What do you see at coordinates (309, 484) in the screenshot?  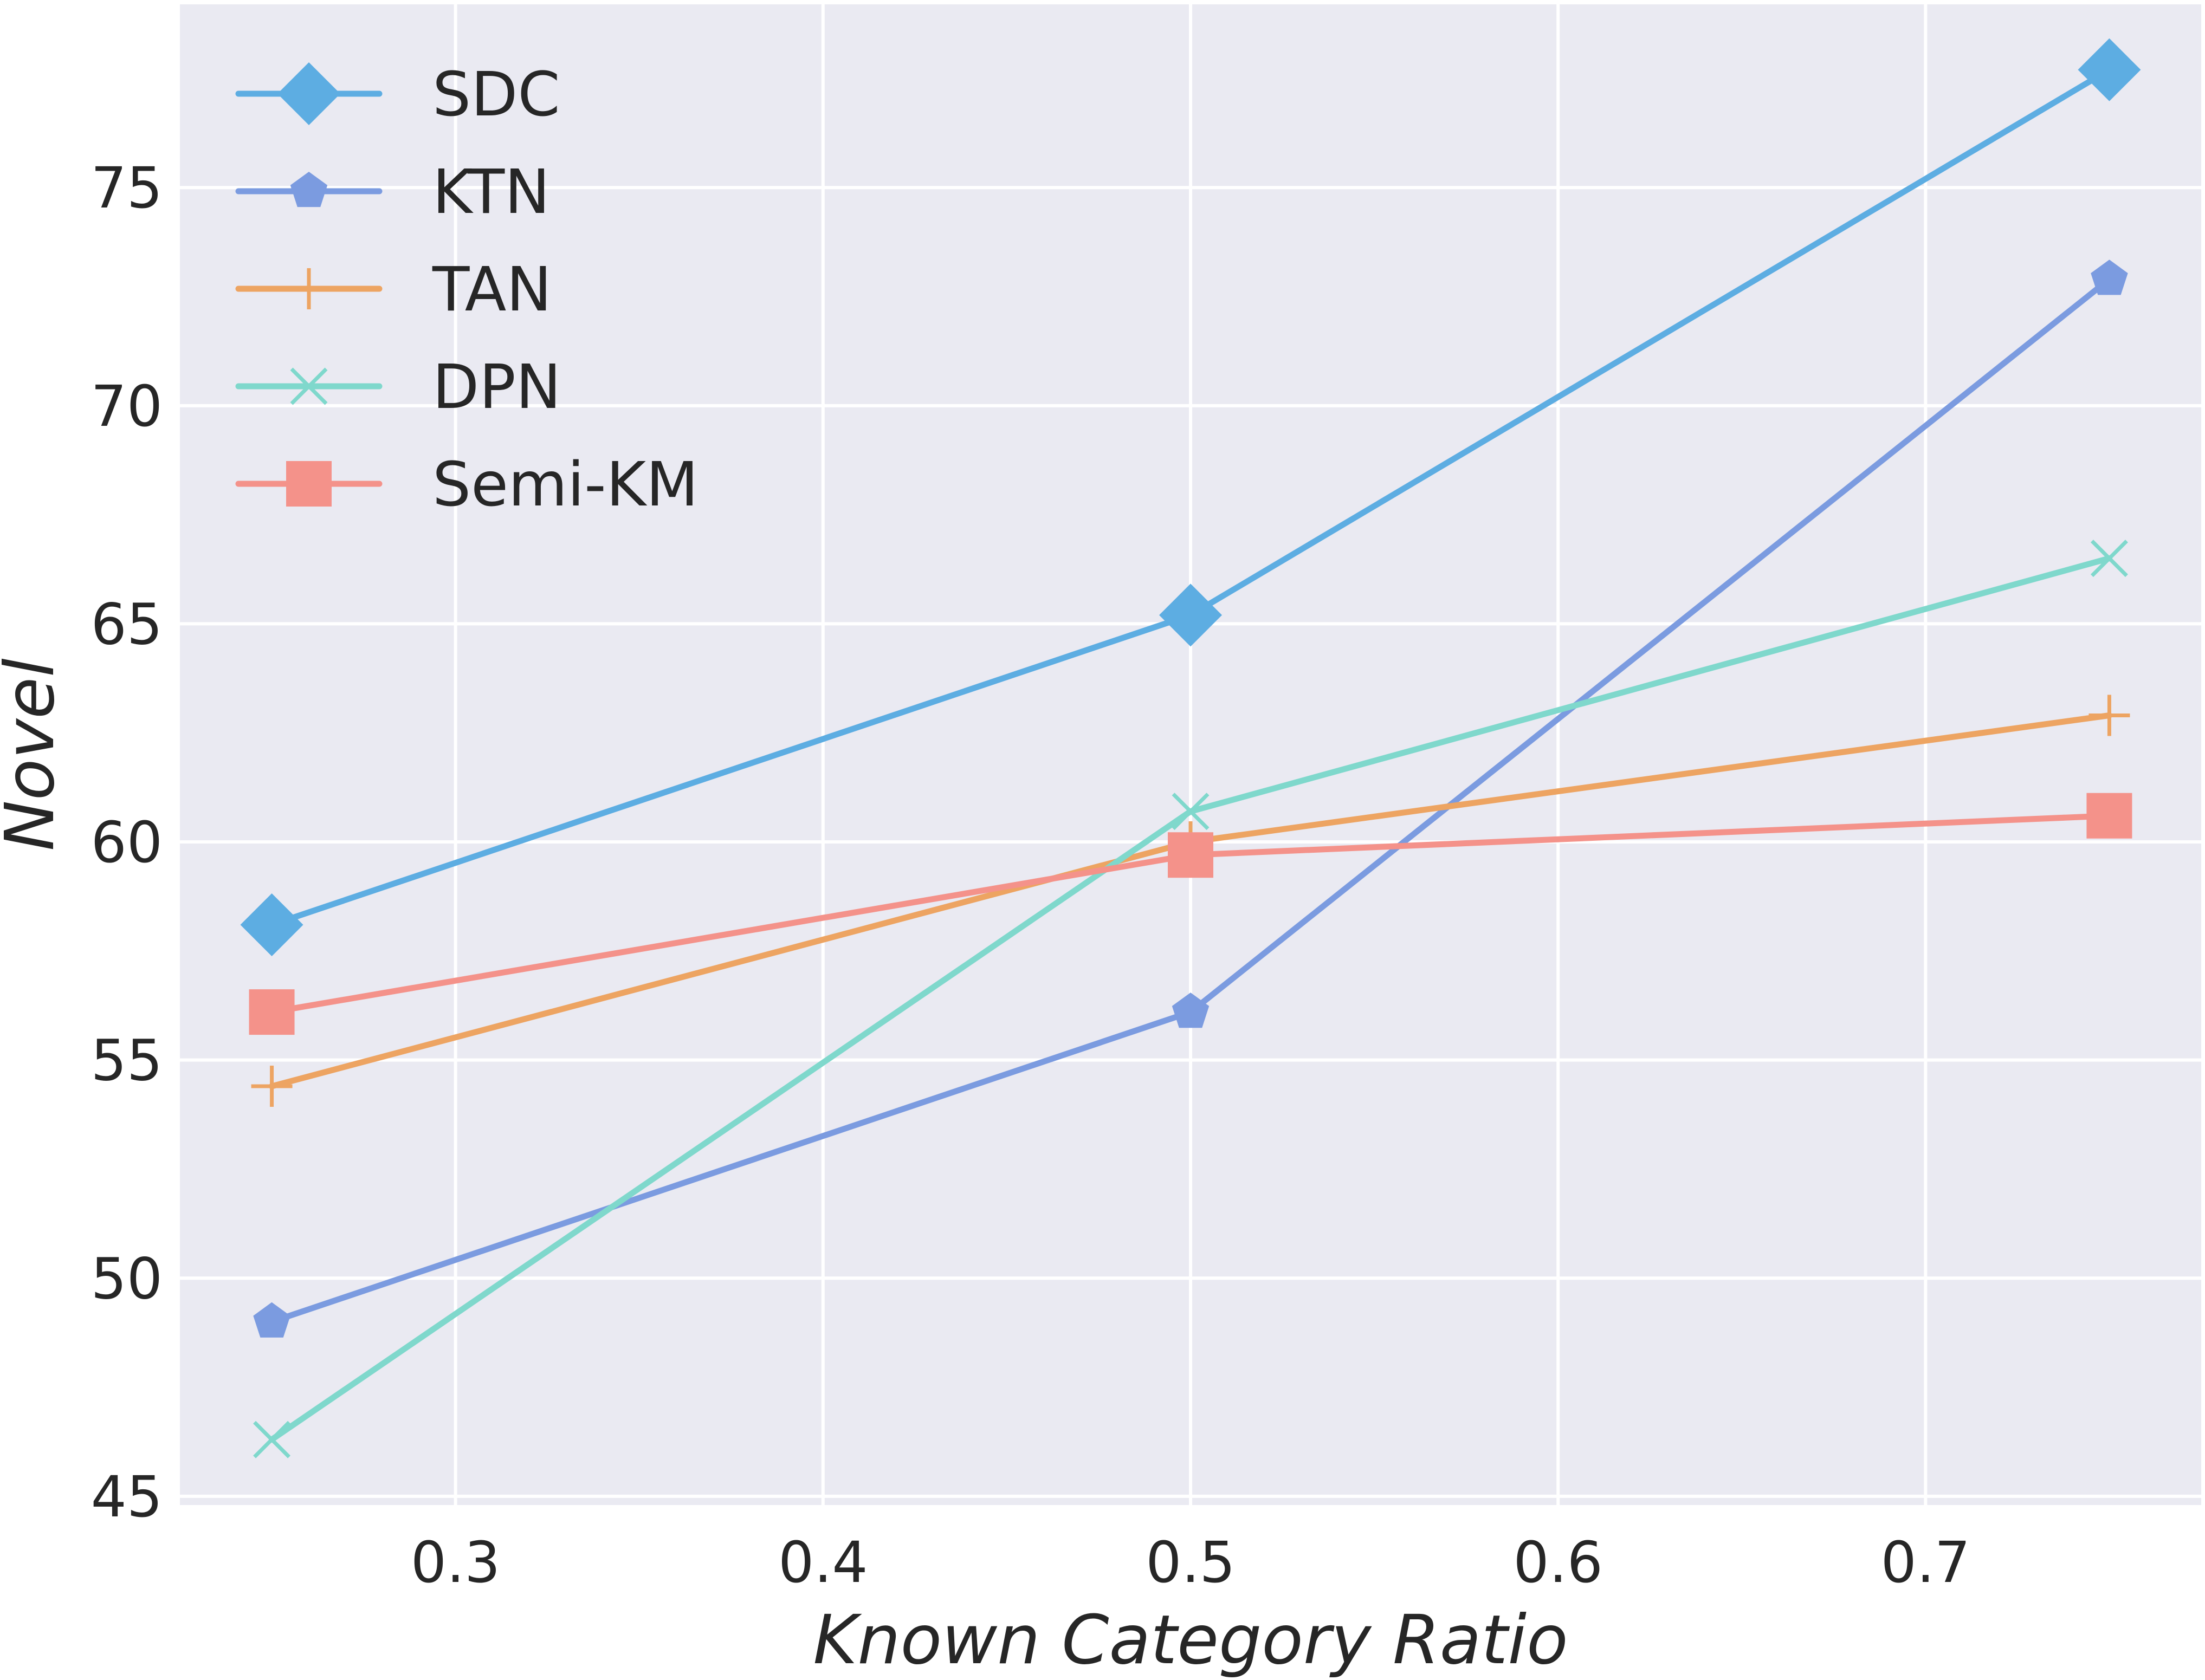 I see `legend-marker-semi-km` at bounding box center [309, 484].